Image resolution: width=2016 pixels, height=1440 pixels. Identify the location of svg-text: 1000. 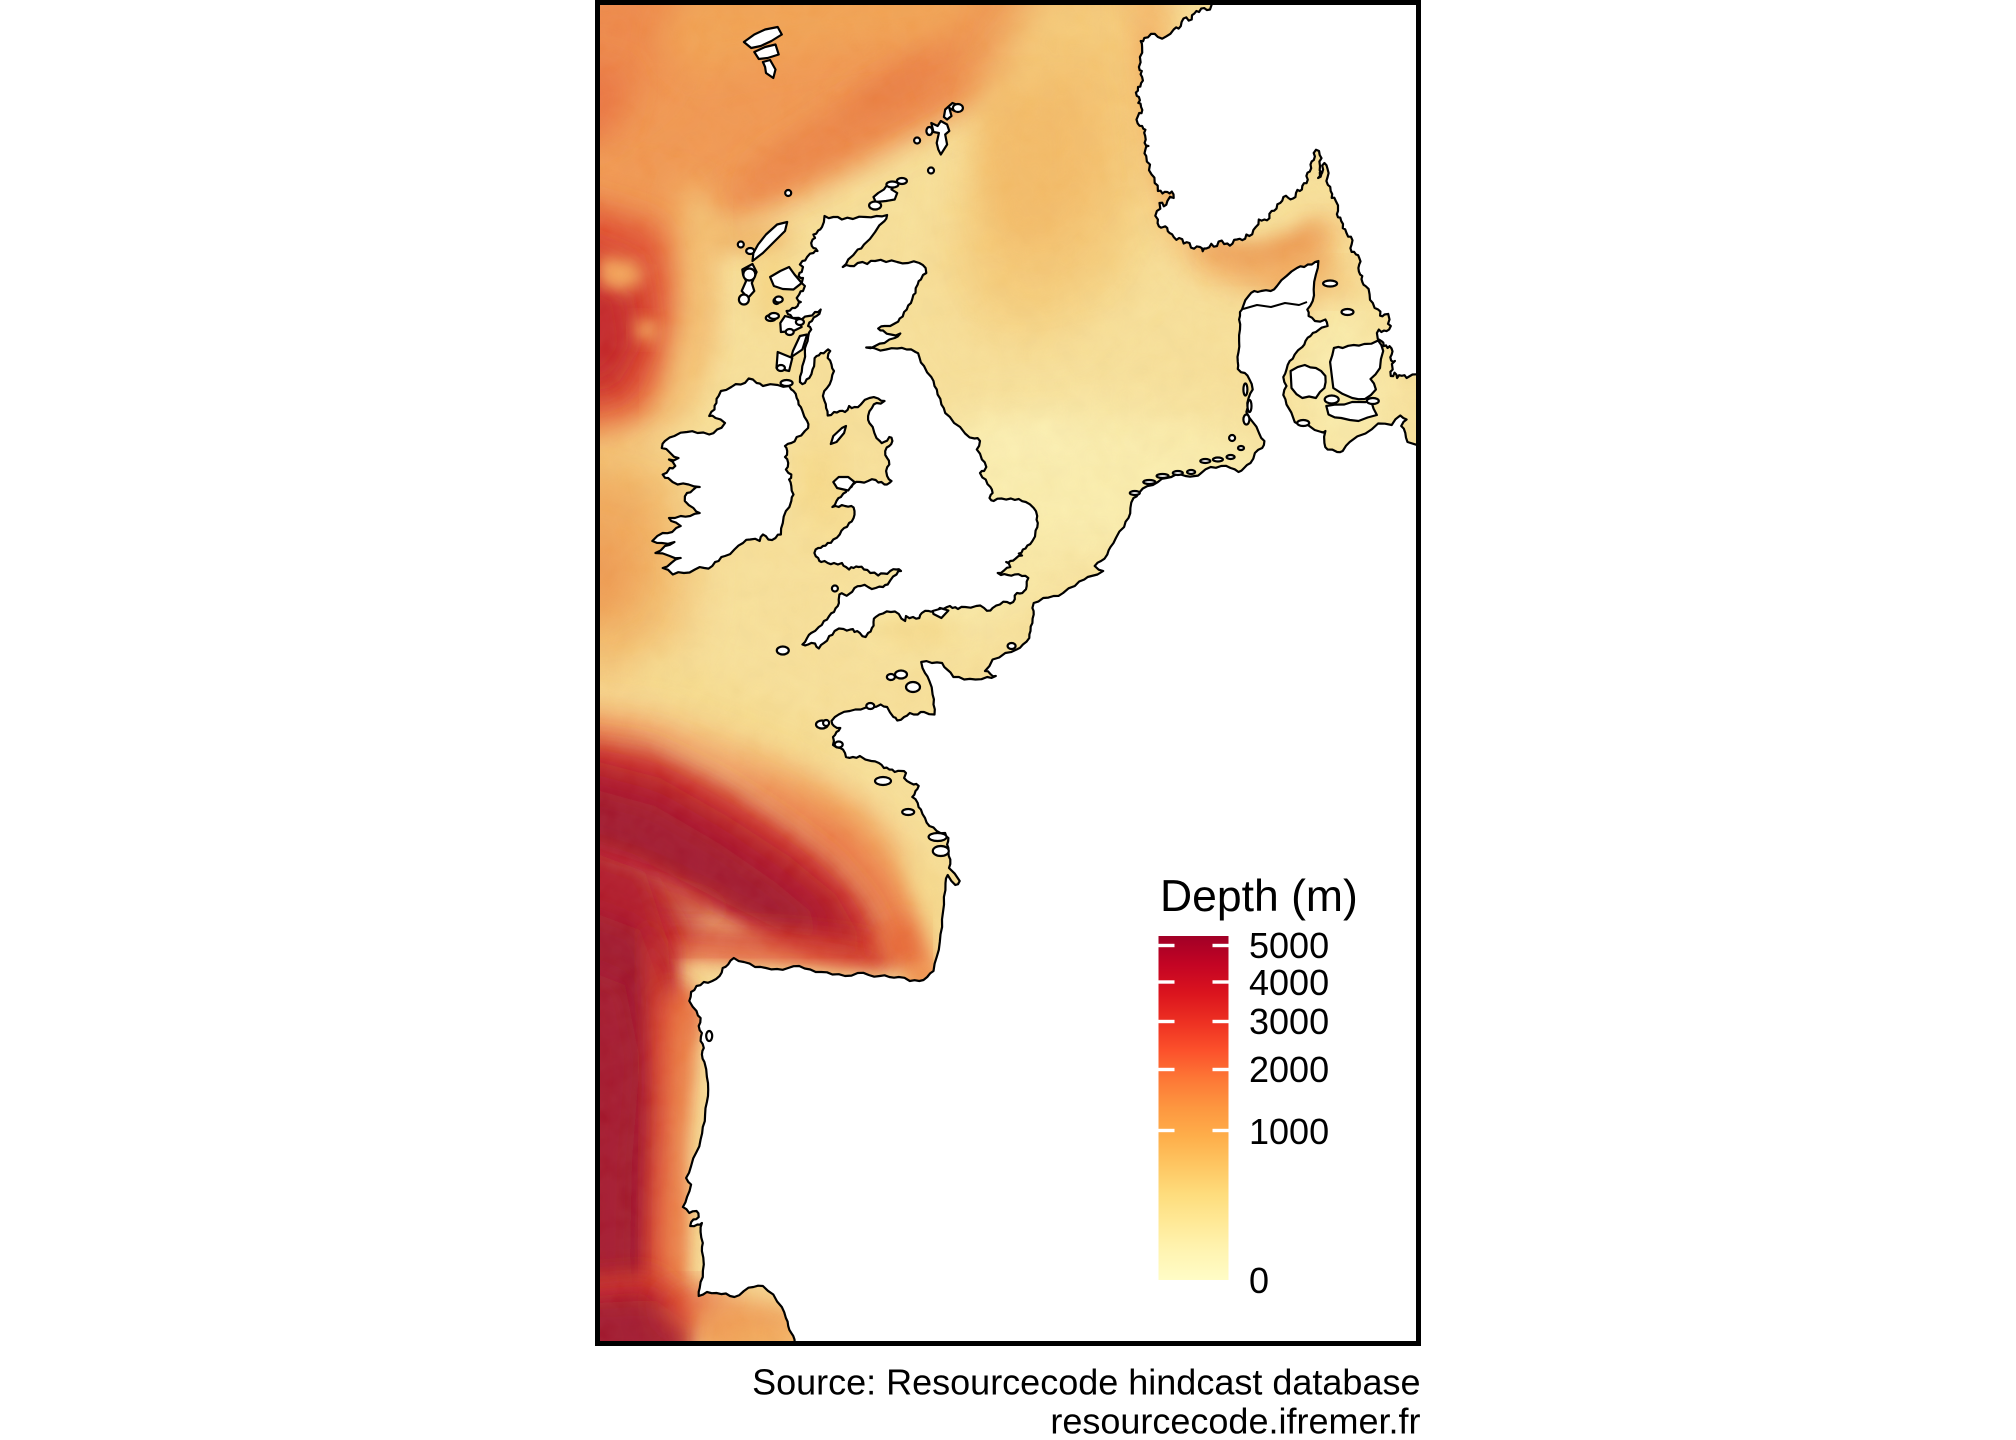
(1289, 1131).